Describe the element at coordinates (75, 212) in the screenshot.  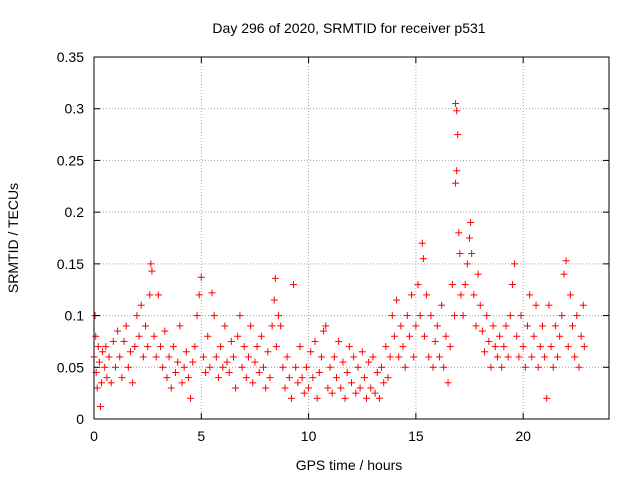
I see `y-tick-label: 0.2` at that location.